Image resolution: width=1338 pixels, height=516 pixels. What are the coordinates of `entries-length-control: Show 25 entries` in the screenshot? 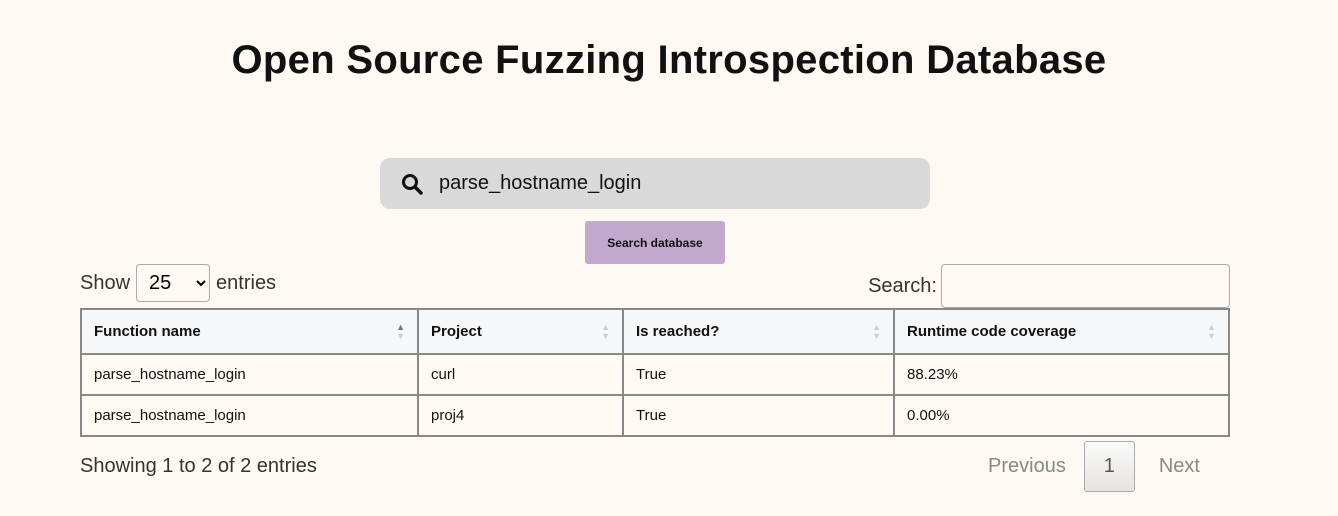 It's located at (178, 283).